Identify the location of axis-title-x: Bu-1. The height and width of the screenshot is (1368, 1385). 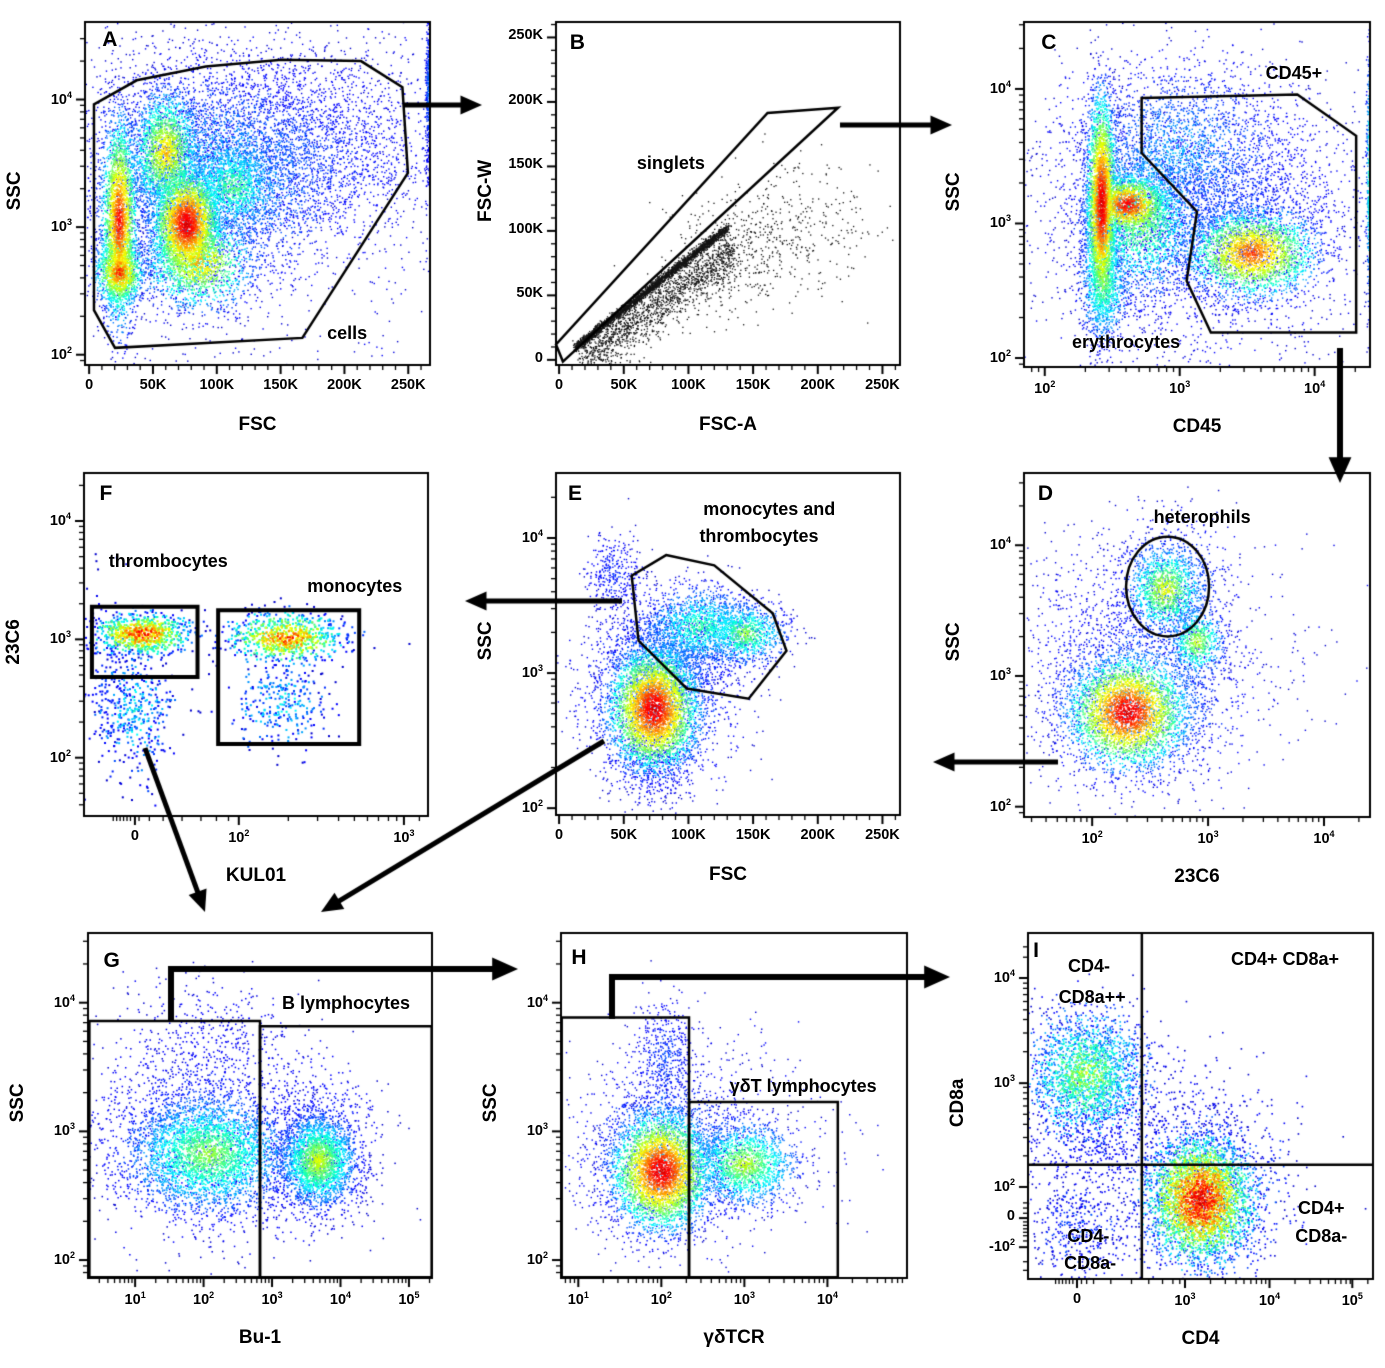
(260, 1337).